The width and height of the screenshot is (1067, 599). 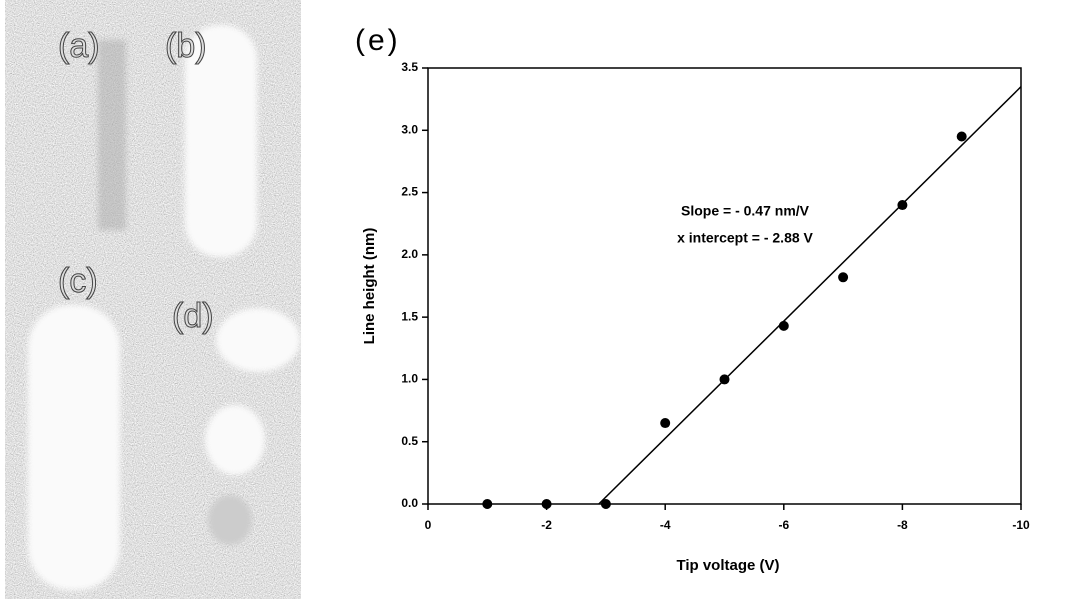 I want to click on x-tick-label: -2, so click(x=546, y=525).